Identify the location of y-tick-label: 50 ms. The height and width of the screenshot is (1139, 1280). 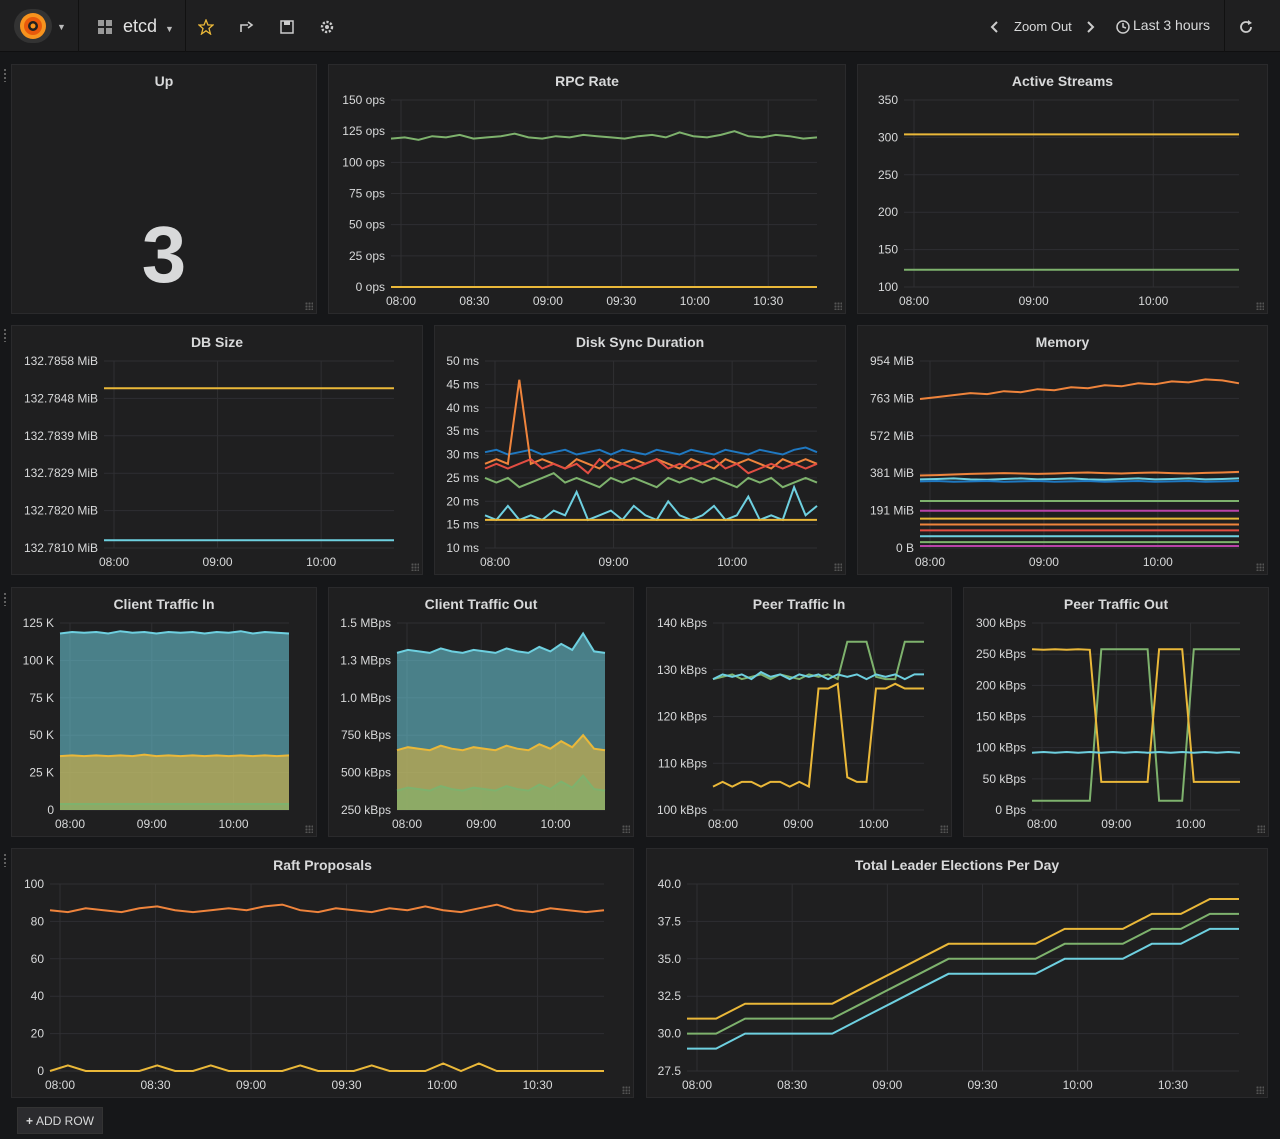
(462, 361).